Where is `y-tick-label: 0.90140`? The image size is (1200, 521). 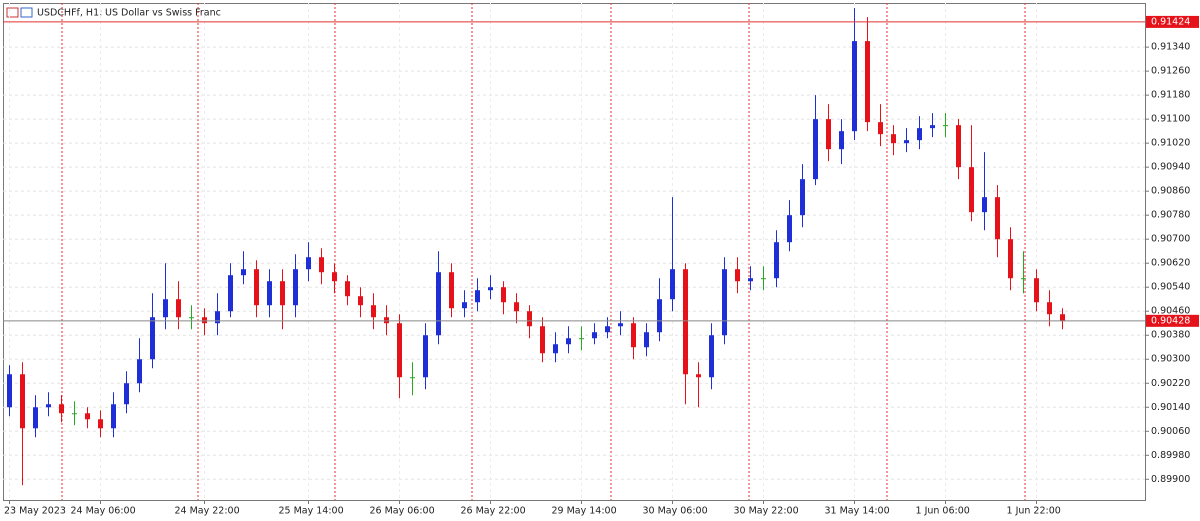 y-tick-label: 0.90140 is located at coordinates (1170, 407).